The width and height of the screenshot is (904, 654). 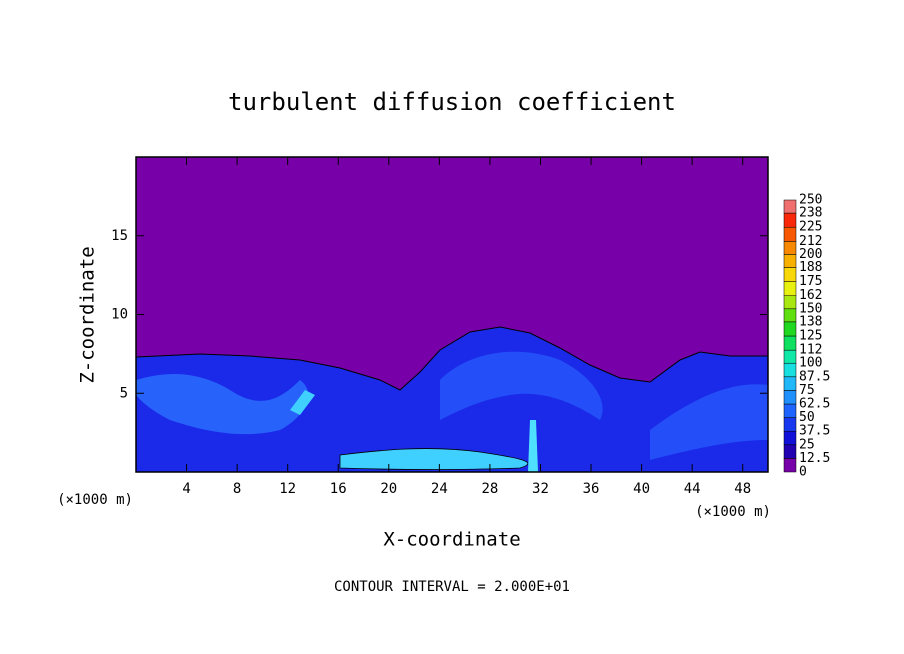 What do you see at coordinates (810, 336) in the screenshot?
I see `colorbar-label: 125` at bounding box center [810, 336].